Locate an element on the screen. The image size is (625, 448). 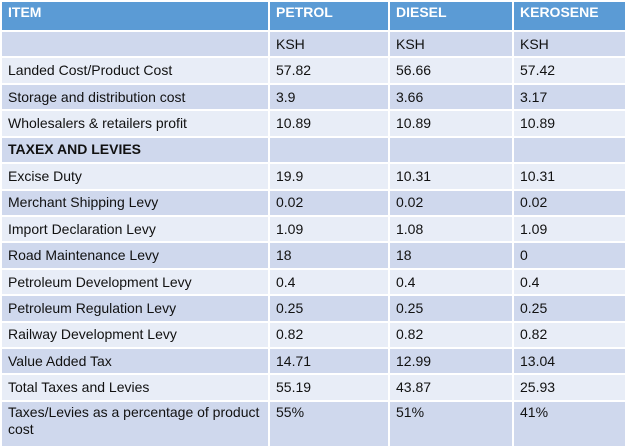
table-row: Road Maintenance Levy 18 18 0 is located at coordinates (312, 255).